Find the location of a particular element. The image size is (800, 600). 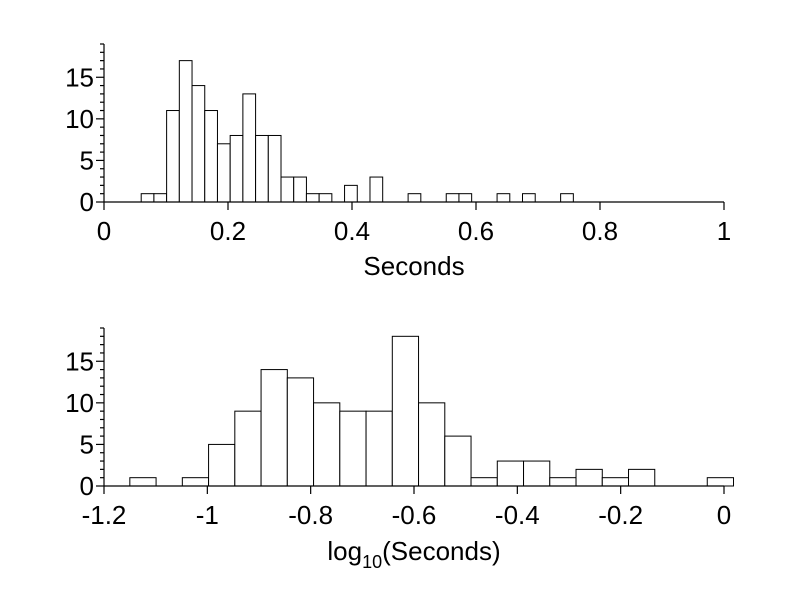

bottom-x-tick-label: -1 is located at coordinates (207, 515).